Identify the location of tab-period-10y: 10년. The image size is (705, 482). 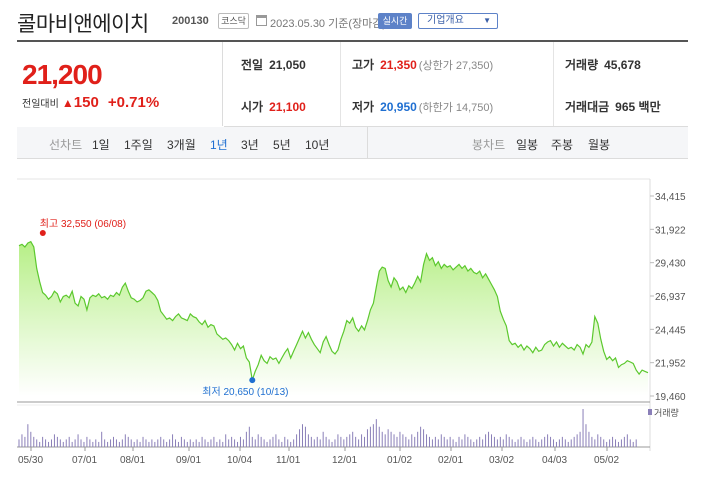
(317, 145).